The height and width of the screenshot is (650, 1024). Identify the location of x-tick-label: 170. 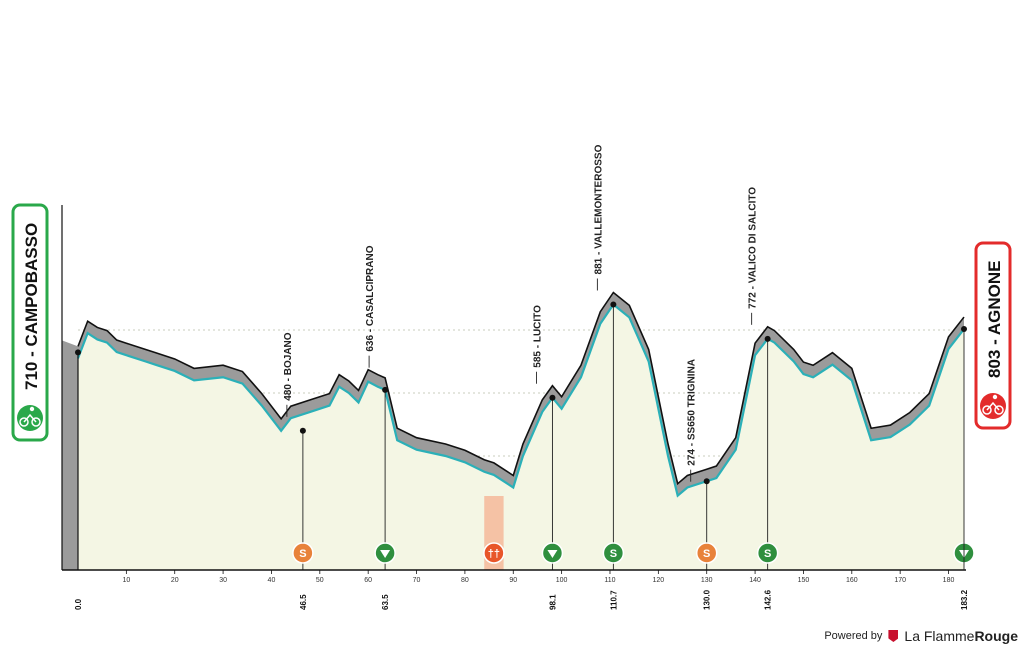
(900, 580).